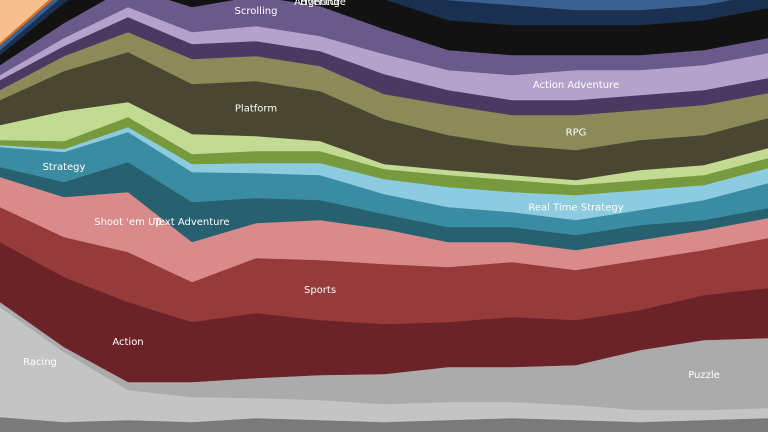  I want to click on layer-label: Puzzle, so click(704, 375).